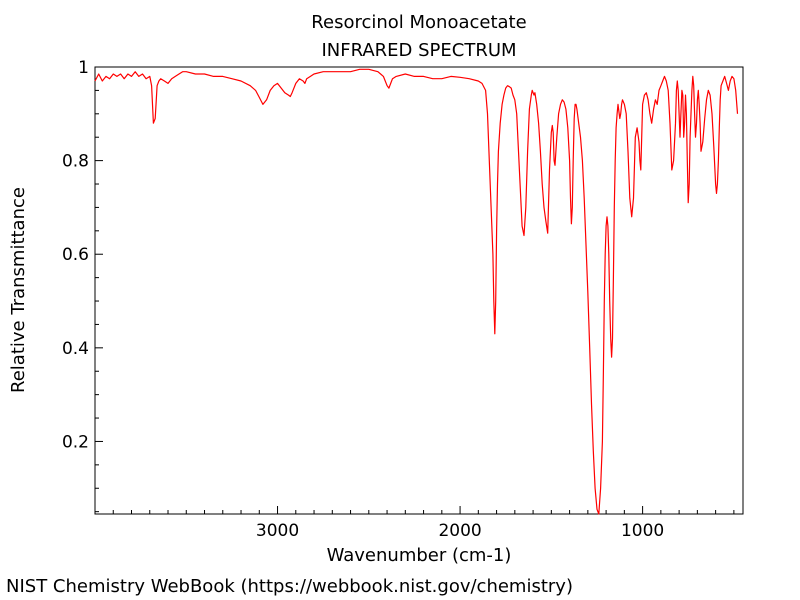  Describe the element at coordinates (75, 349) in the screenshot. I see `y-tick-label: 0.4` at that location.